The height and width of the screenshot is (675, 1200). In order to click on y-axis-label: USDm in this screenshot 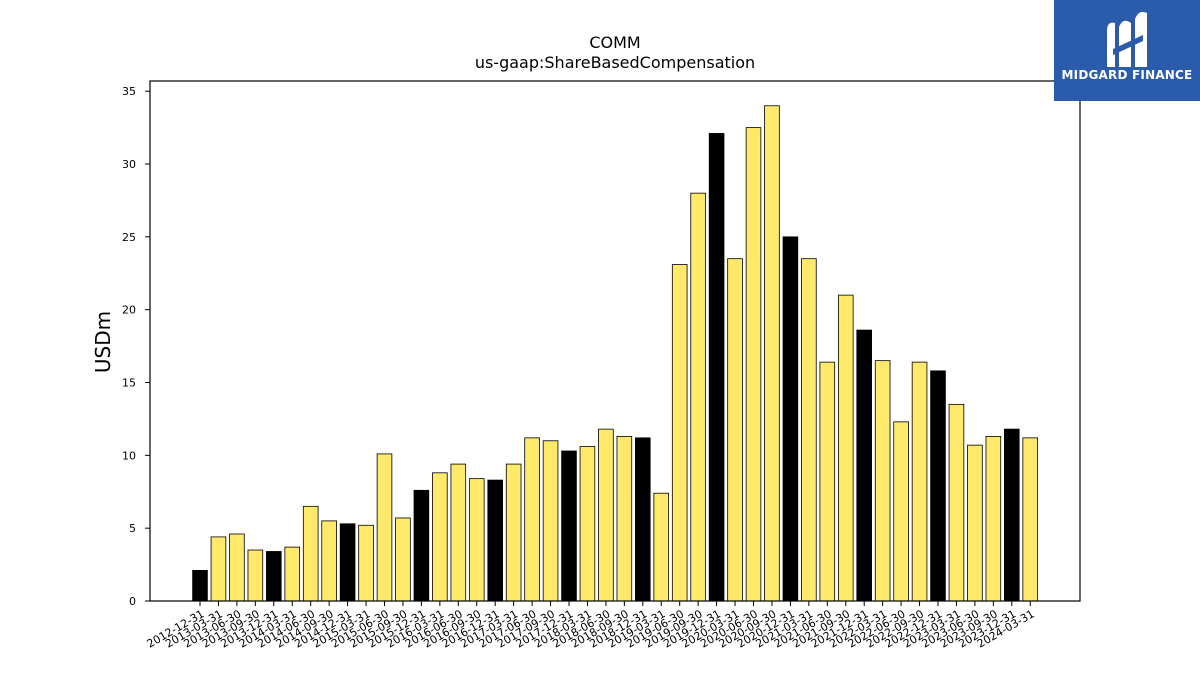, I will do `click(103, 342)`.